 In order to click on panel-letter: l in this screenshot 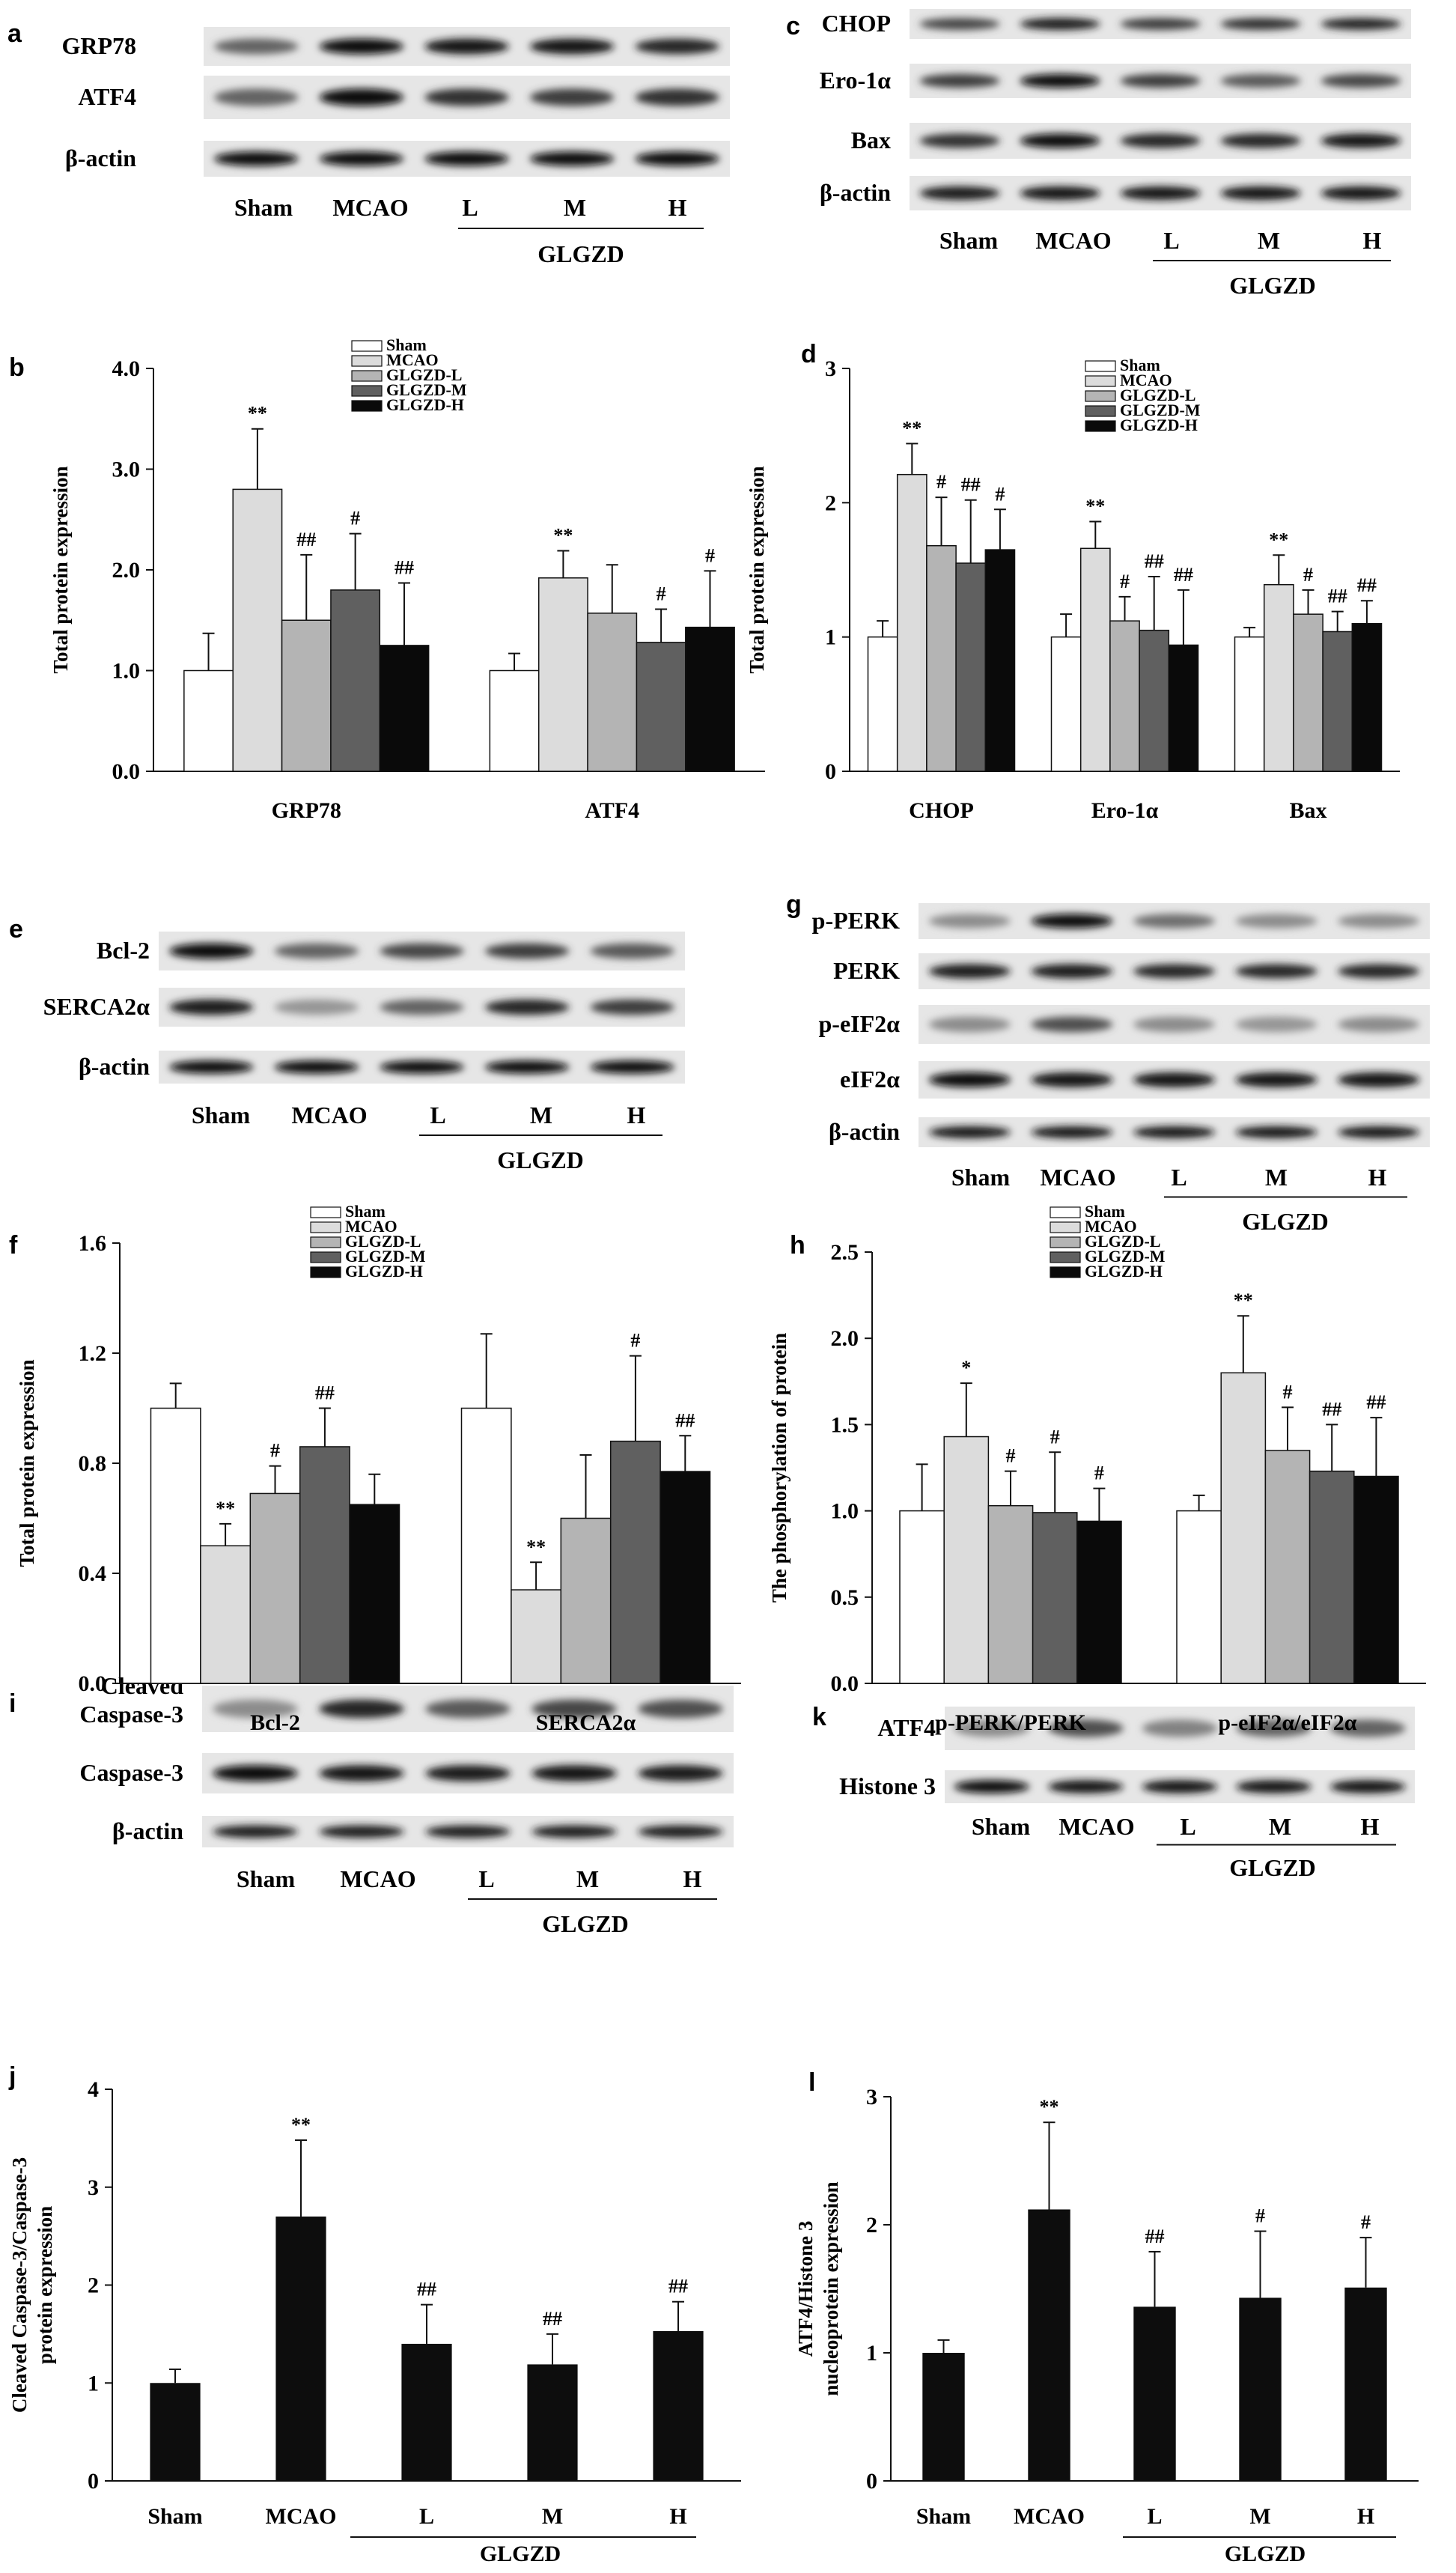, I will do `click(811, 2082)`.